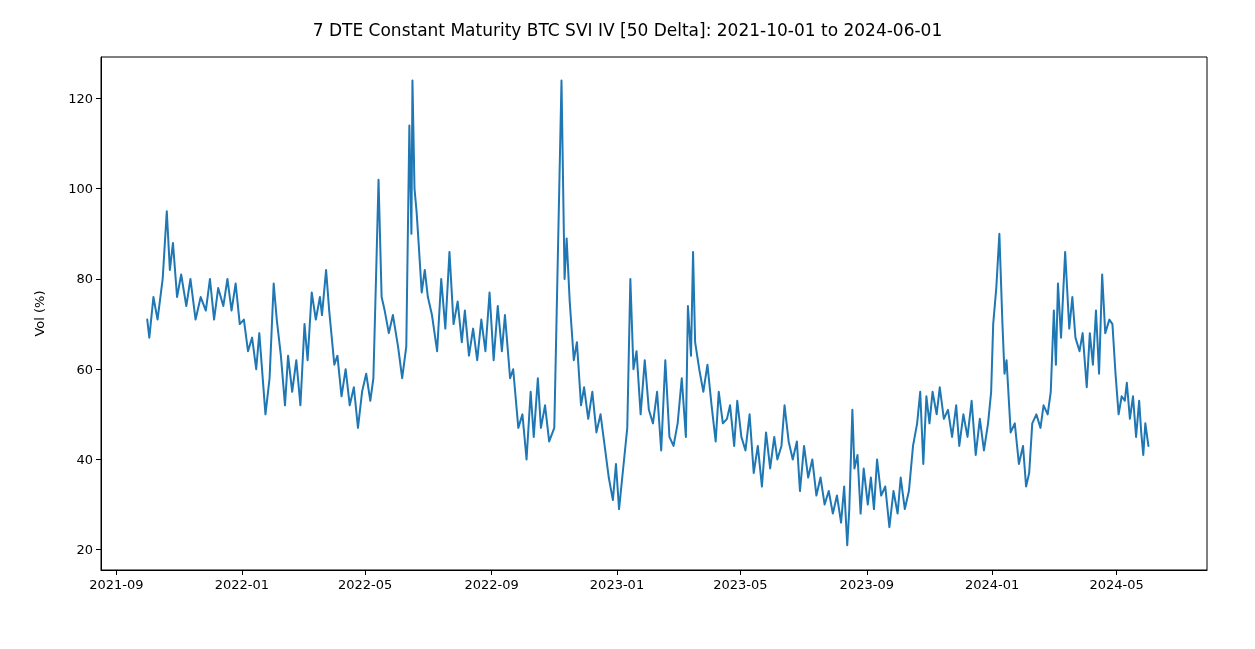 This screenshot has width=1255, height=649. Describe the element at coordinates (627, 29) in the screenshot. I see `chart-title: 7 DTE Constant Maturity BTC SVI IV [50 Delta]: 2021-10-01 to 2024-06-01` at that location.